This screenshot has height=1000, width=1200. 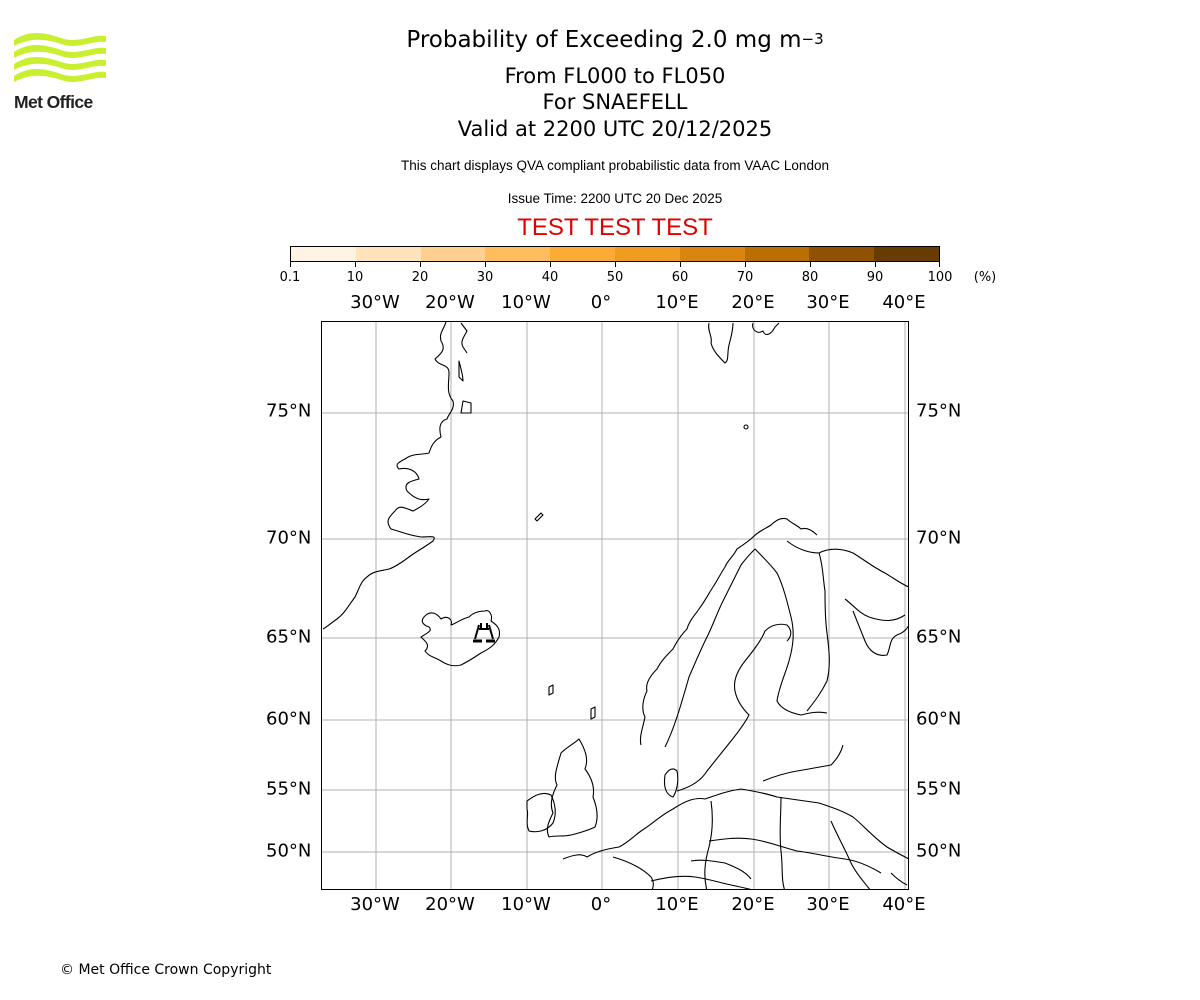 I want to click on colorbar-label: 30, so click(x=485, y=277).